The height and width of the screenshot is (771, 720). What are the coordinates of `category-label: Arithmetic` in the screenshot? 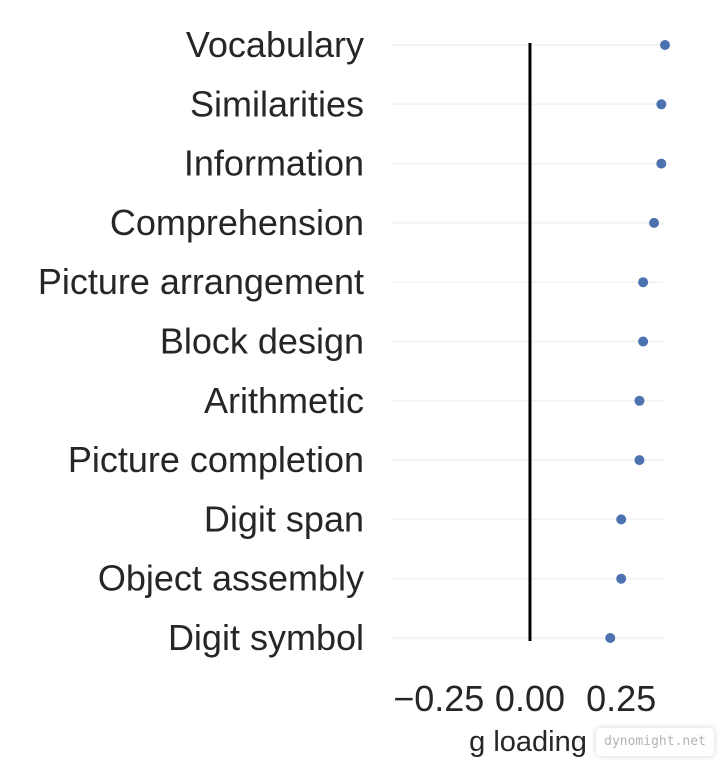 It's located at (284, 400).